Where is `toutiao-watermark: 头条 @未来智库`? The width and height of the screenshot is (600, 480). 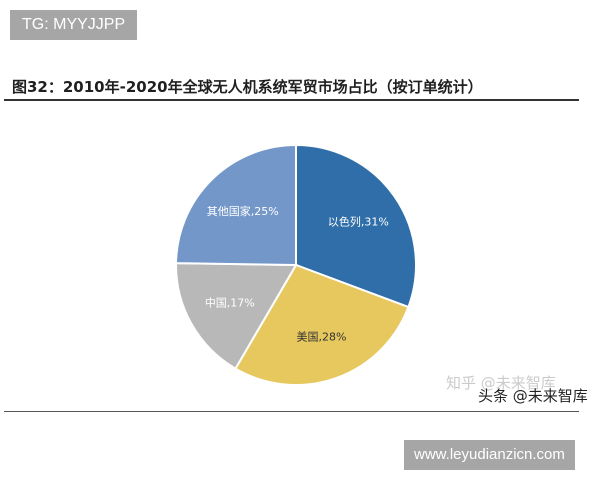
toutiao-watermark: 头条 @未来智库 is located at coordinates (533, 396).